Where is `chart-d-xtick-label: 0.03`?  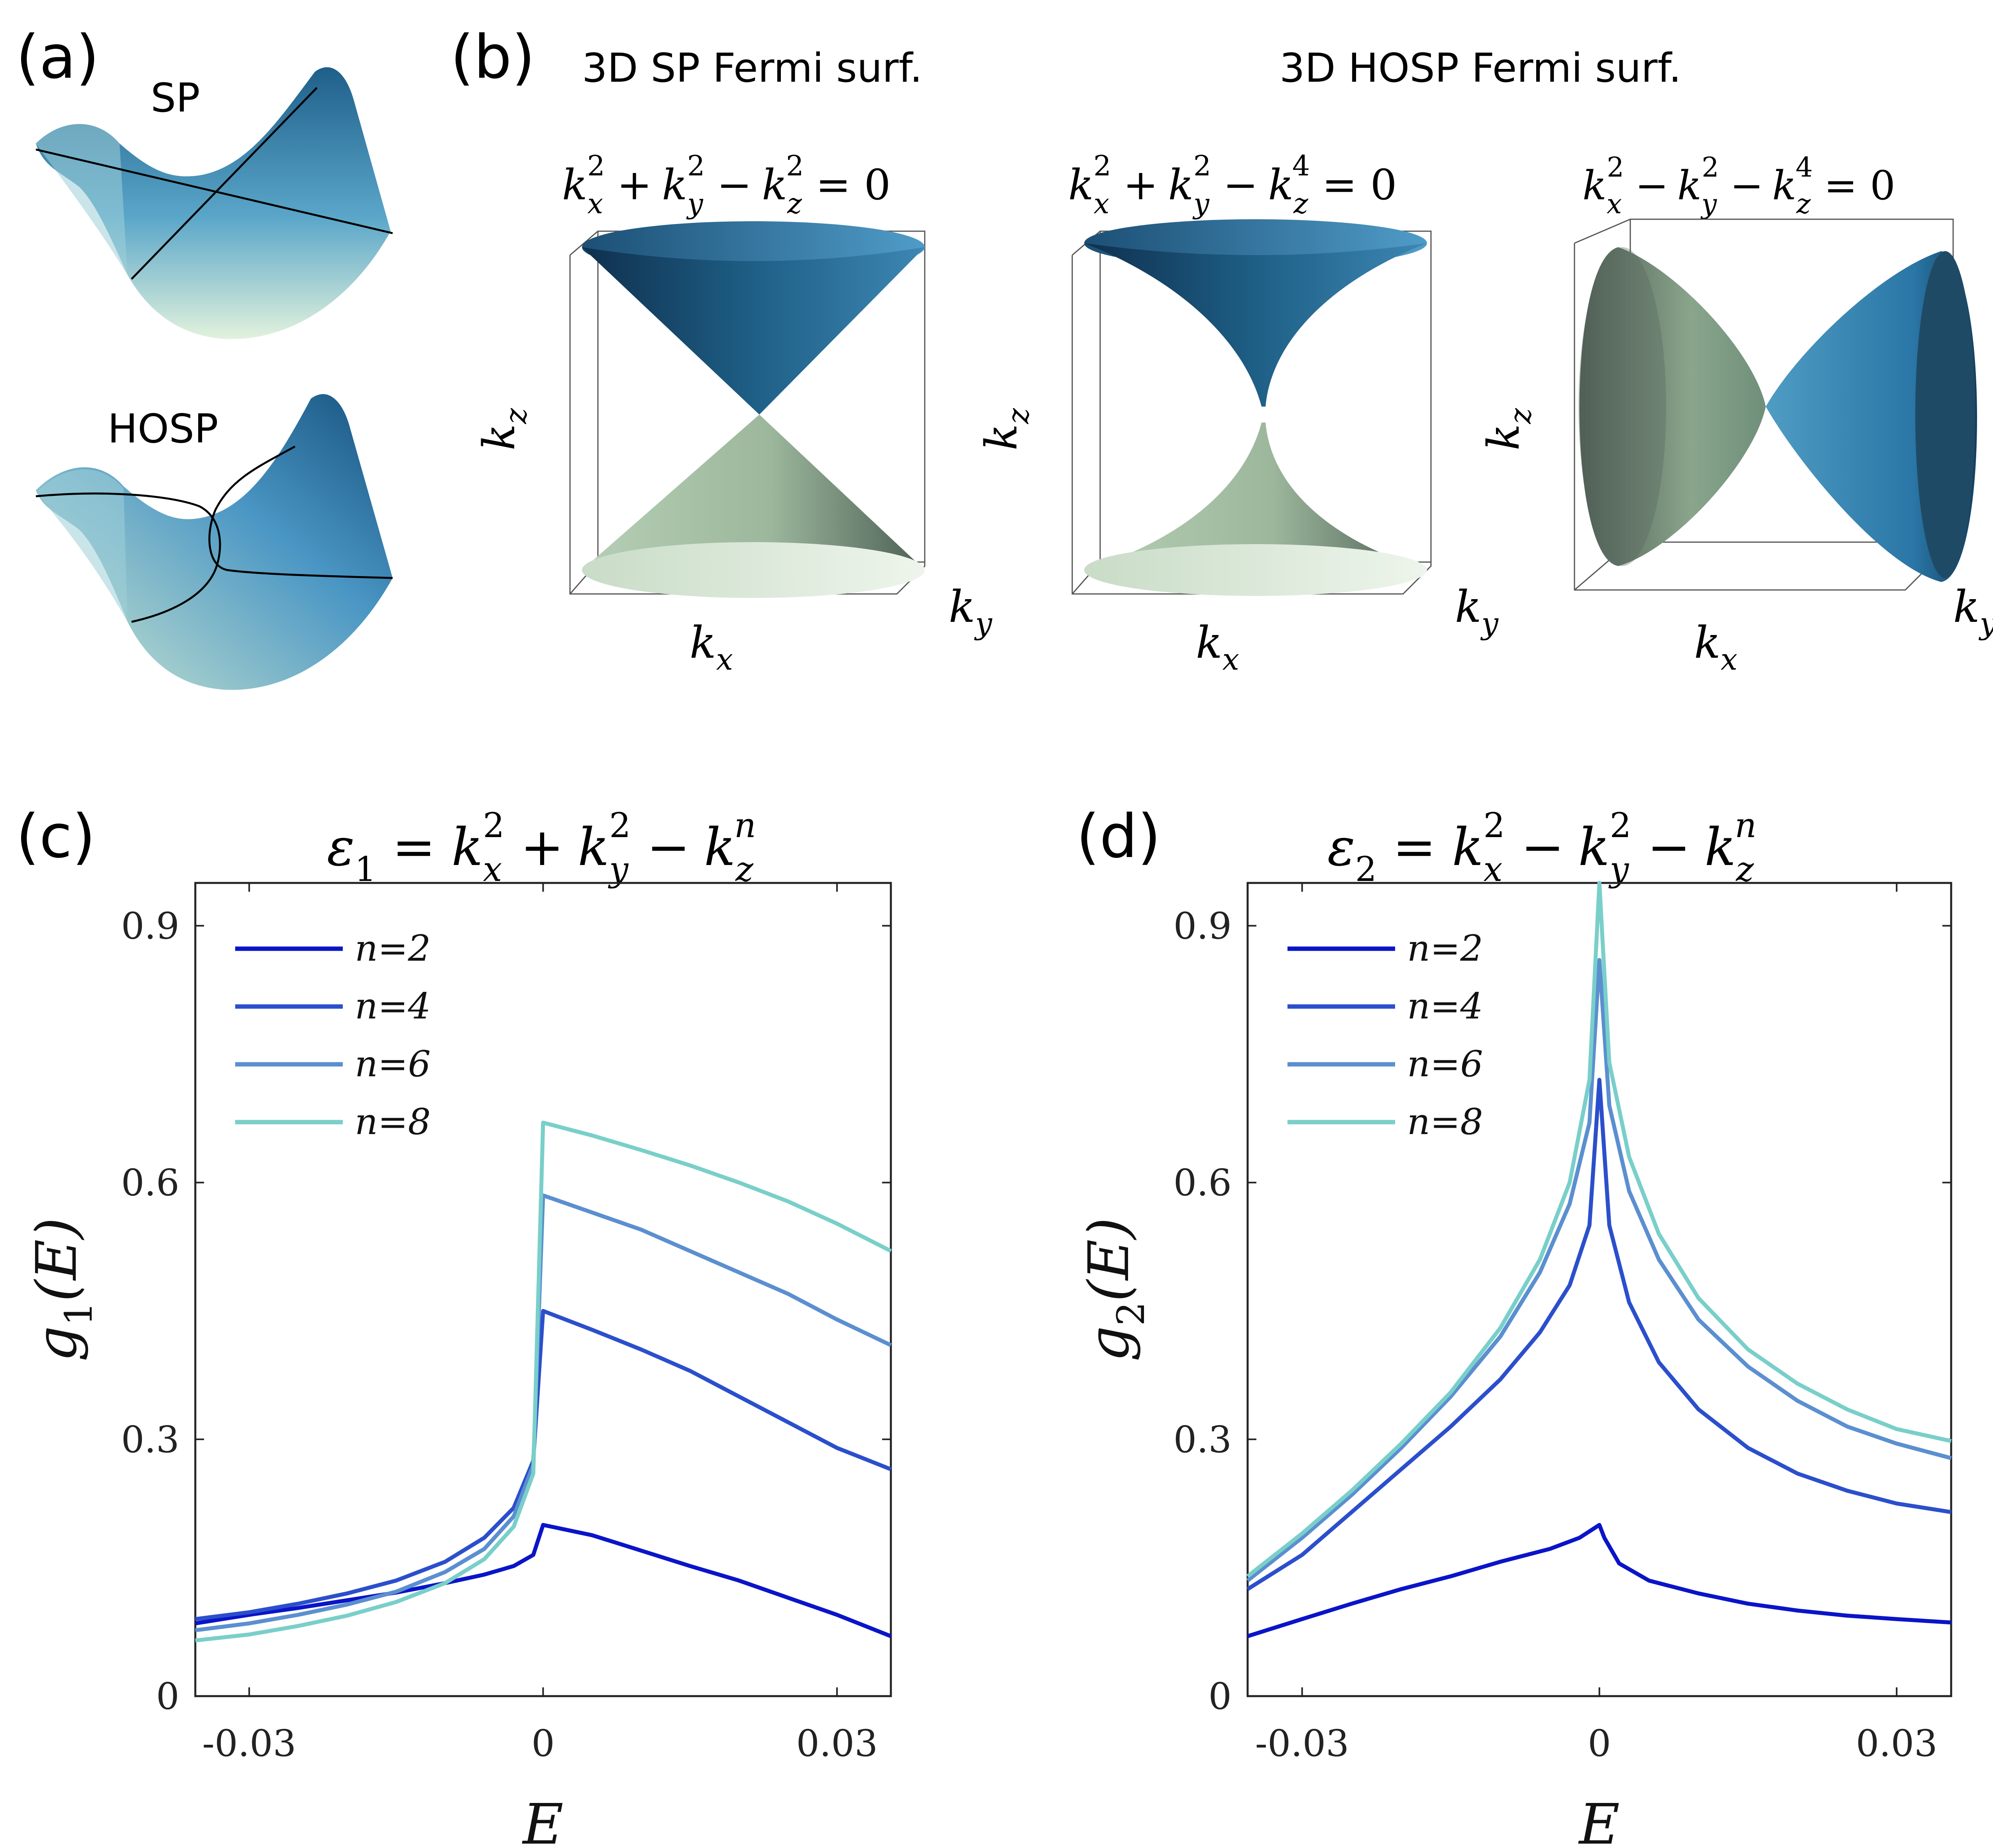 chart-d-xtick-label: 0.03 is located at coordinates (1897, 1743).